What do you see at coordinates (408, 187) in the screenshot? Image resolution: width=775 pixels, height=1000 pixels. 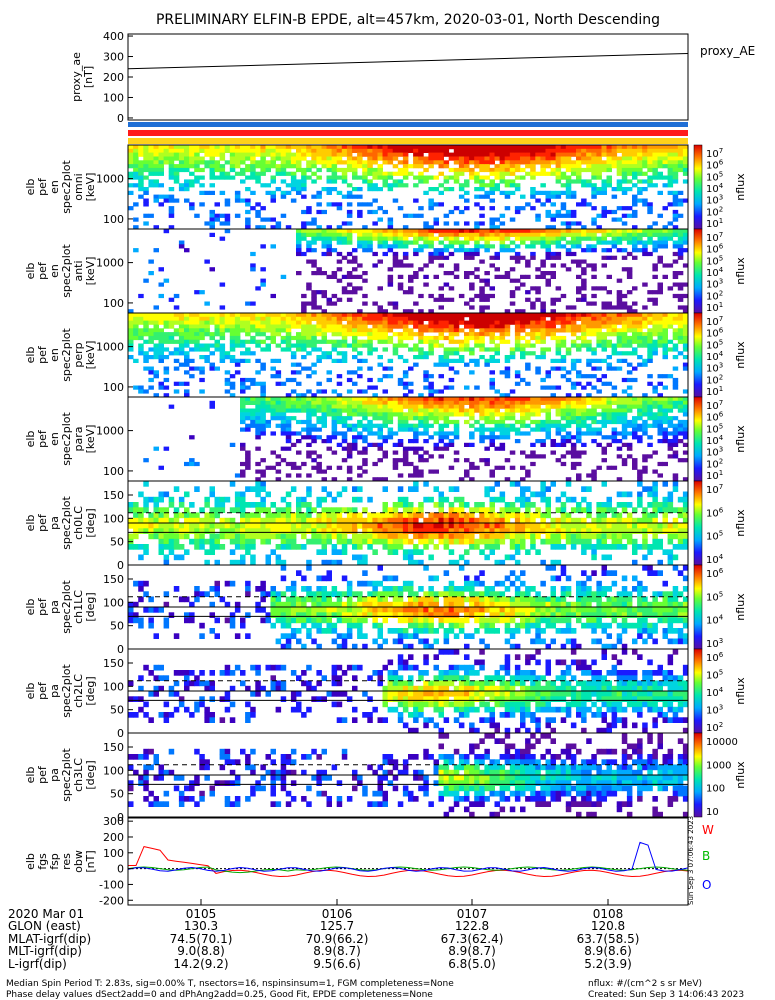 I see `spectrogram-cells` at bounding box center [408, 187].